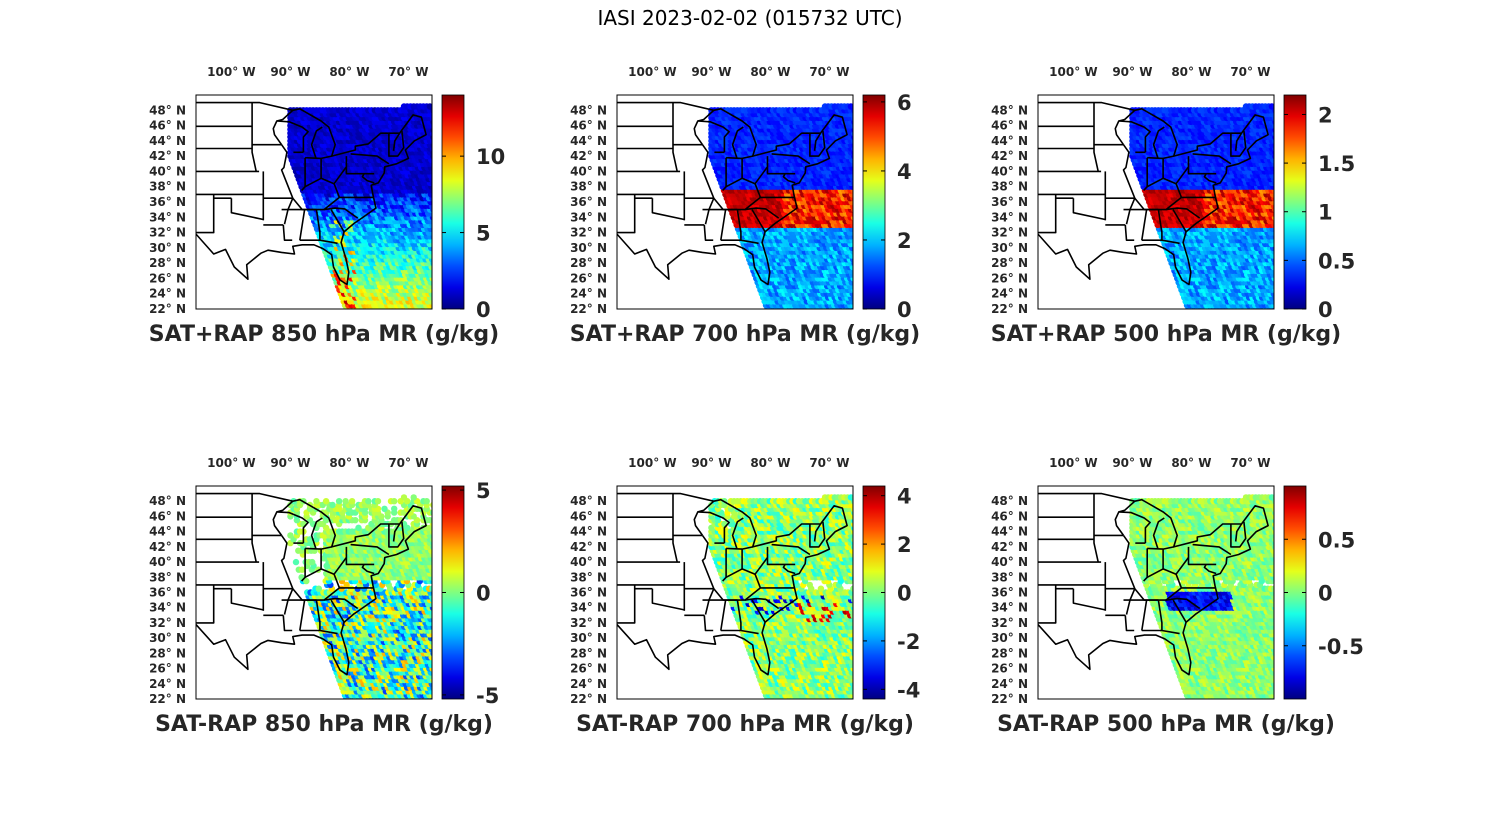 This screenshot has height=825, width=1500. Describe the element at coordinates (904, 241) in the screenshot. I see `colorbar-tick-label: 2` at that location.